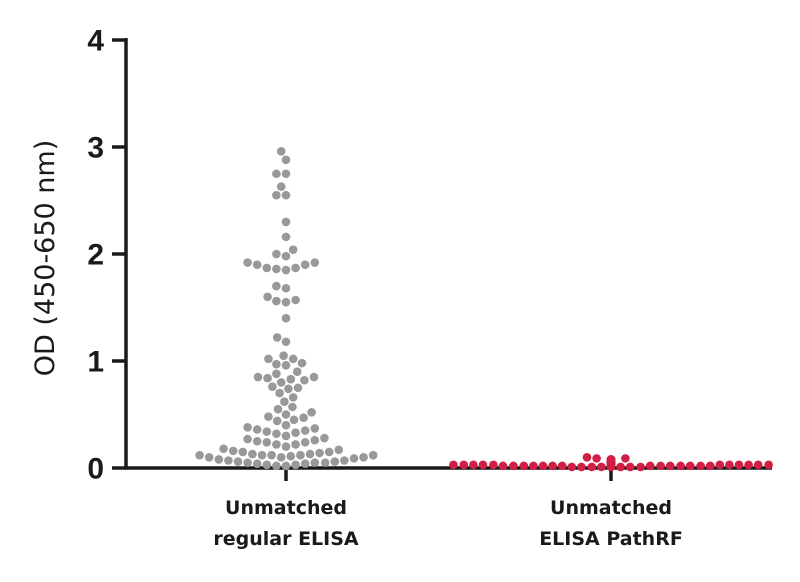 The height and width of the screenshot is (582, 800). I want to click on x-tick-label: ELISA PathRF, so click(611, 539).